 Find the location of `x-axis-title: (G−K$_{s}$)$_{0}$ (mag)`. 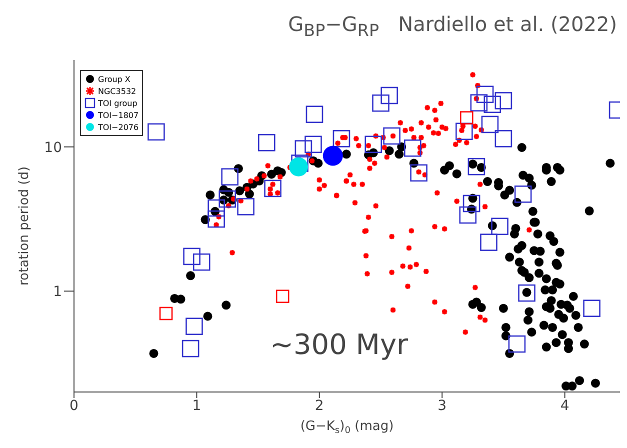

x-axis-title: (G−K$_{s}$)$_{0}$ (mag) is located at coordinates (347, 427).